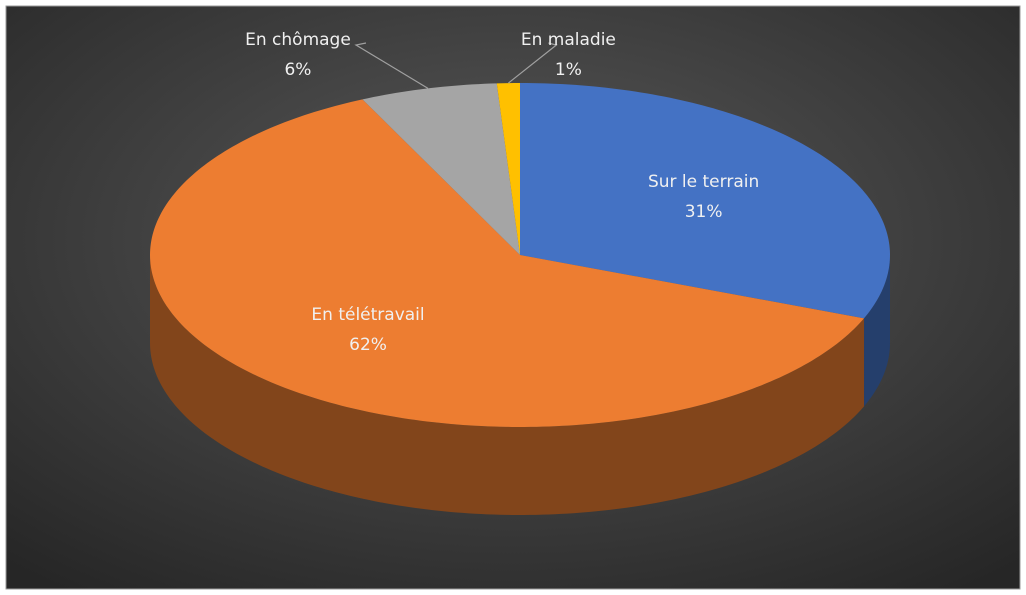  Describe the element at coordinates (568, 40) in the screenshot. I see `category-label: En maladie` at that location.